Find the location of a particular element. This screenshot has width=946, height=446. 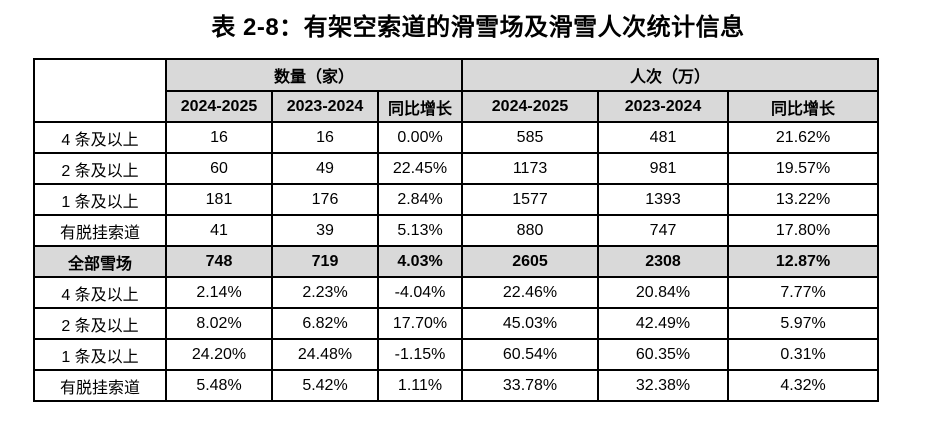

table-cell: 1173 is located at coordinates (530, 168).